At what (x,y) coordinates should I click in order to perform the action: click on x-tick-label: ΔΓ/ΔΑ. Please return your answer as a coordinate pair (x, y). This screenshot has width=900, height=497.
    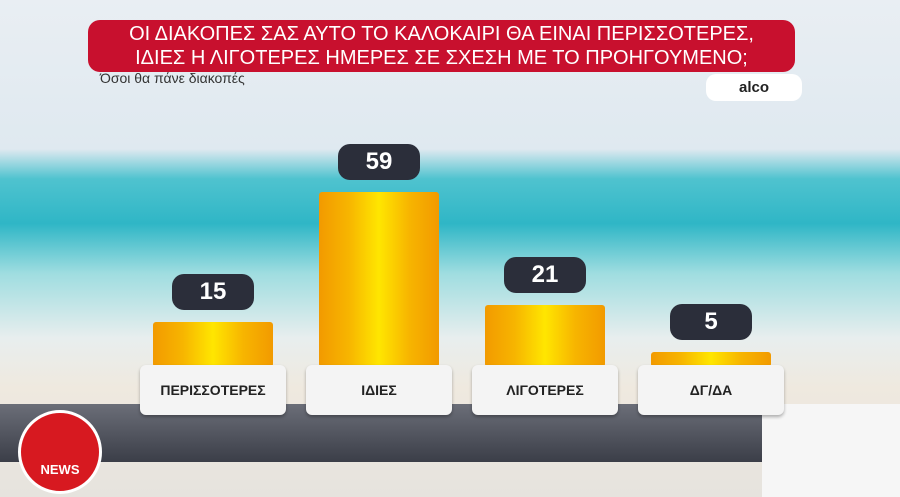
    Looking at the image, I should click on (711, 390).